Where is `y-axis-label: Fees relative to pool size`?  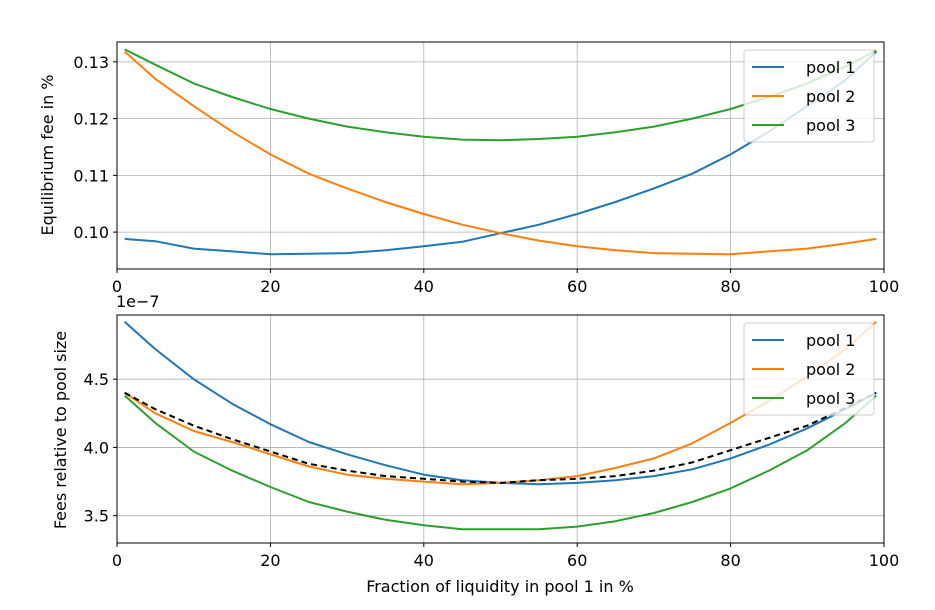 y-axis-label: Fees relative to pool size is located at coordinates (60, 430).